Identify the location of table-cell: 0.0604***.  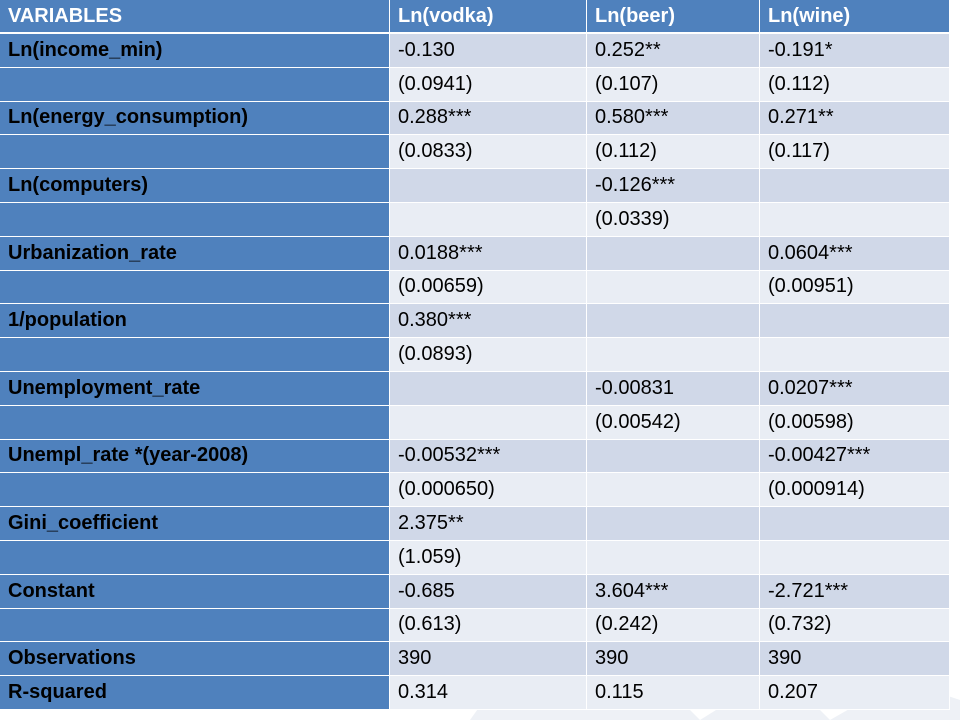
(855, 253).